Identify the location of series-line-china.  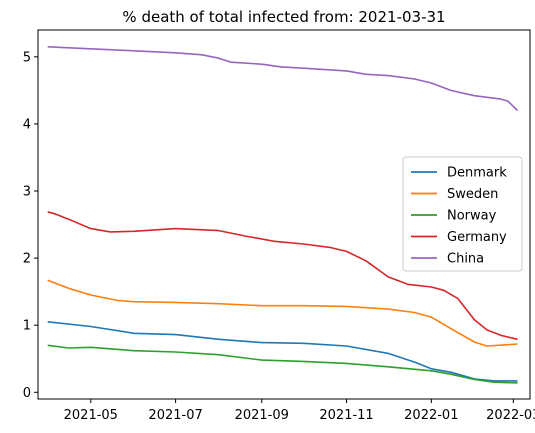
(283, 79).